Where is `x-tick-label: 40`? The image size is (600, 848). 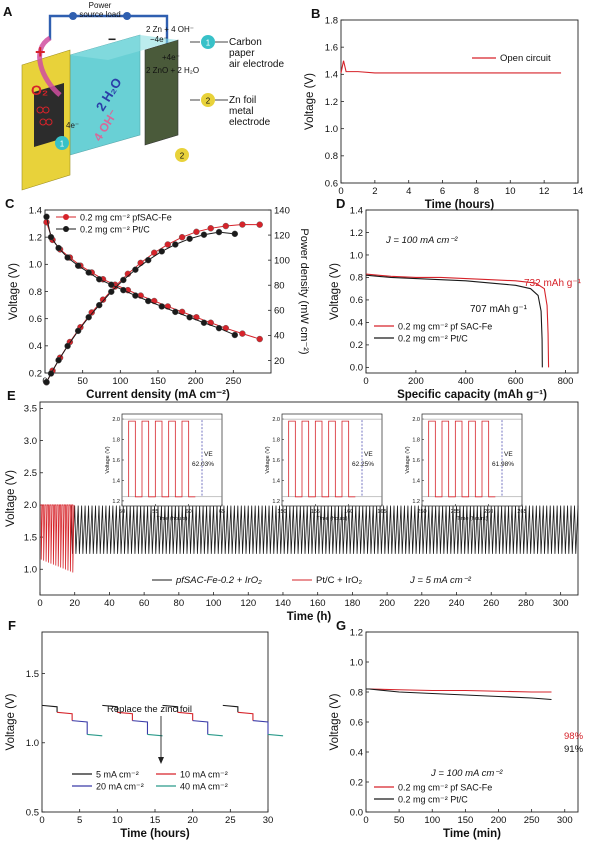 x-tick-label: 40 is located at coordinates (109, 603).